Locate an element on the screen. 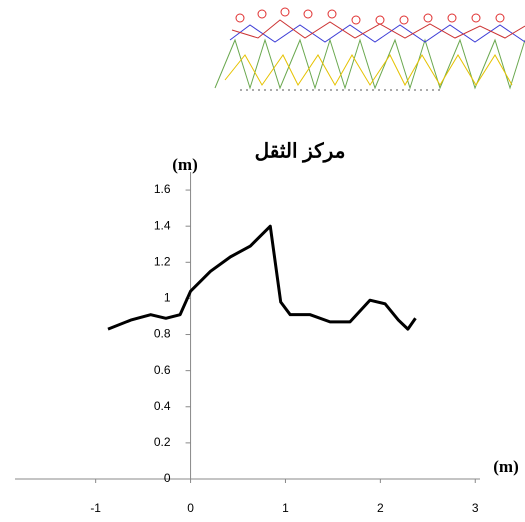  x-tick-label: 3 is located at coordinates (475, 508).